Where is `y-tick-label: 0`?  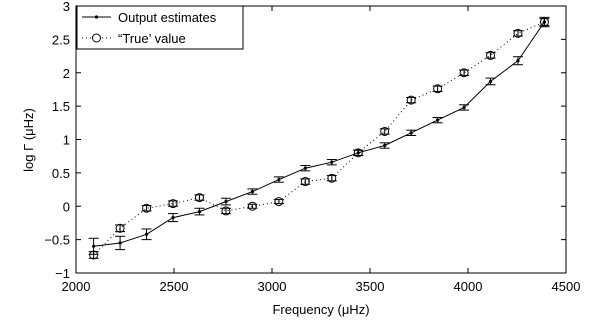
y-tick-label: 0 is located at coordinates (66, 206).